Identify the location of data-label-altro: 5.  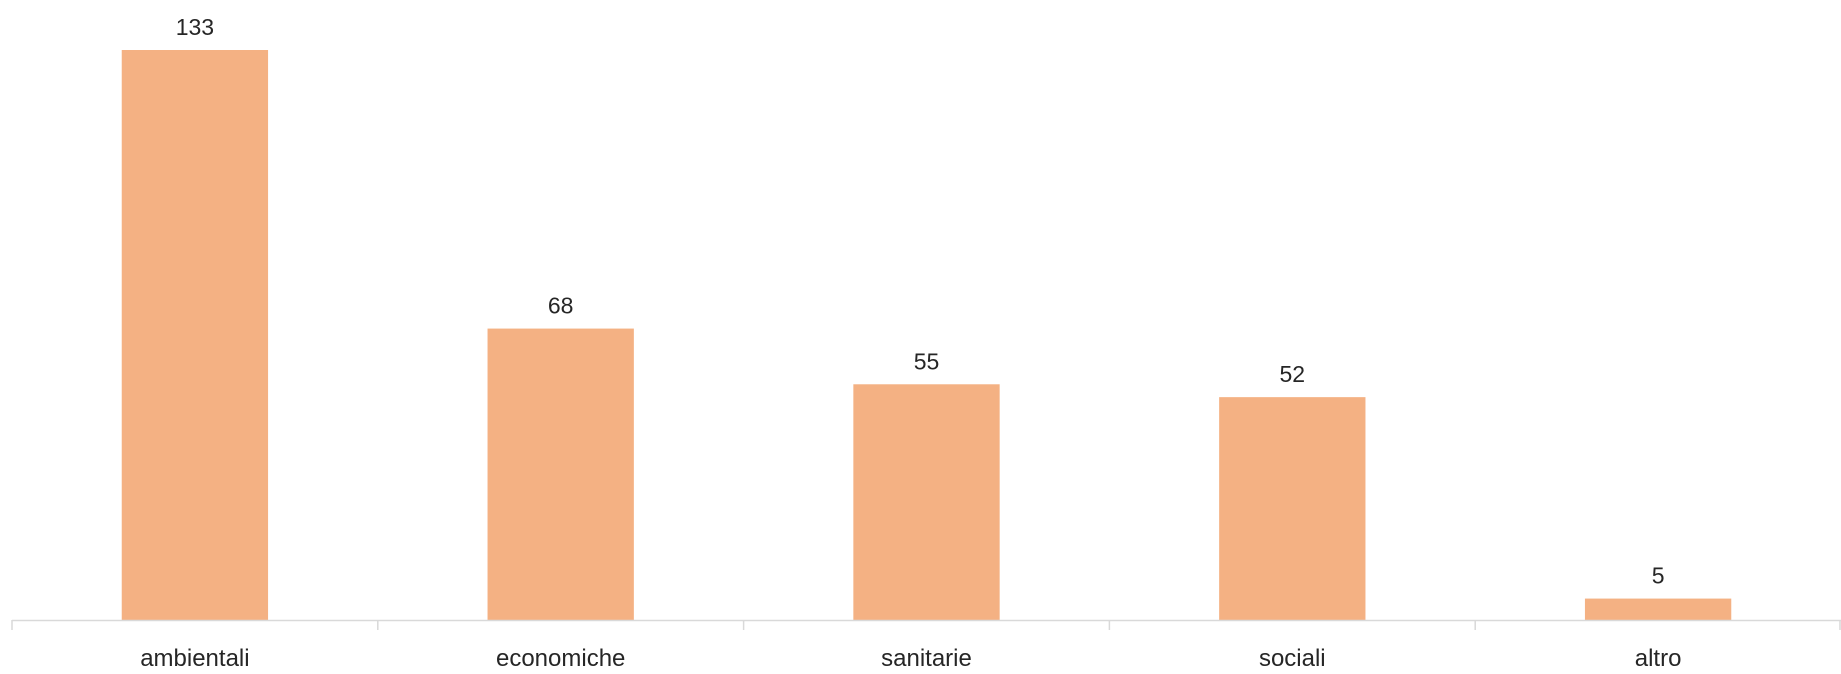
(1658, 576).